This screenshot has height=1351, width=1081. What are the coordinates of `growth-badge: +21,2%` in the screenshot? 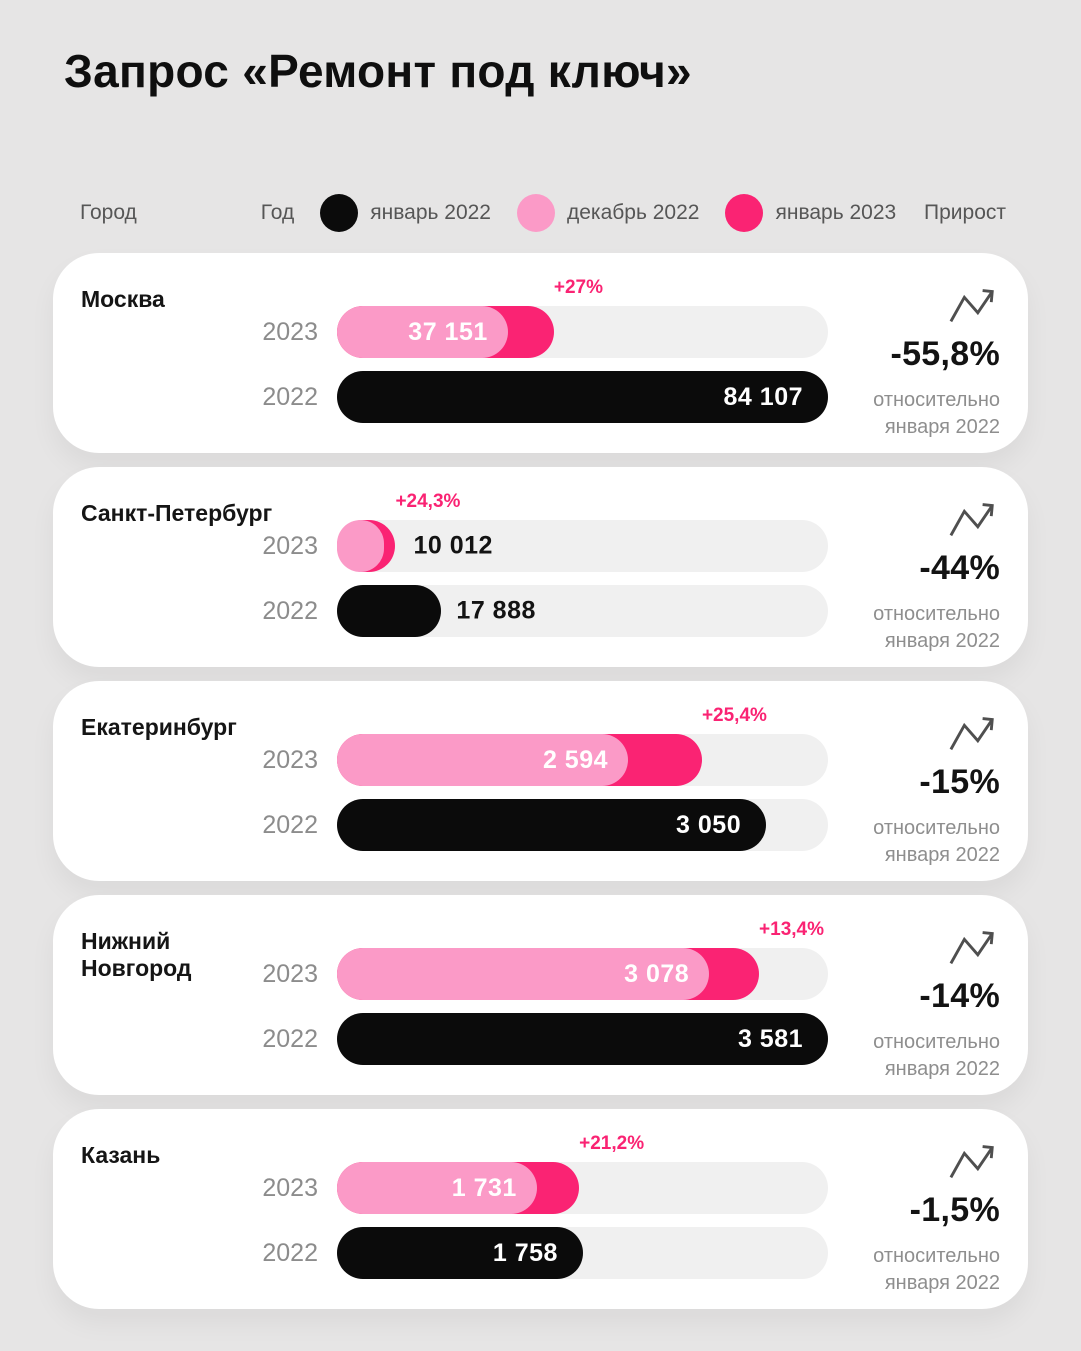 It's located at (612, 1143).